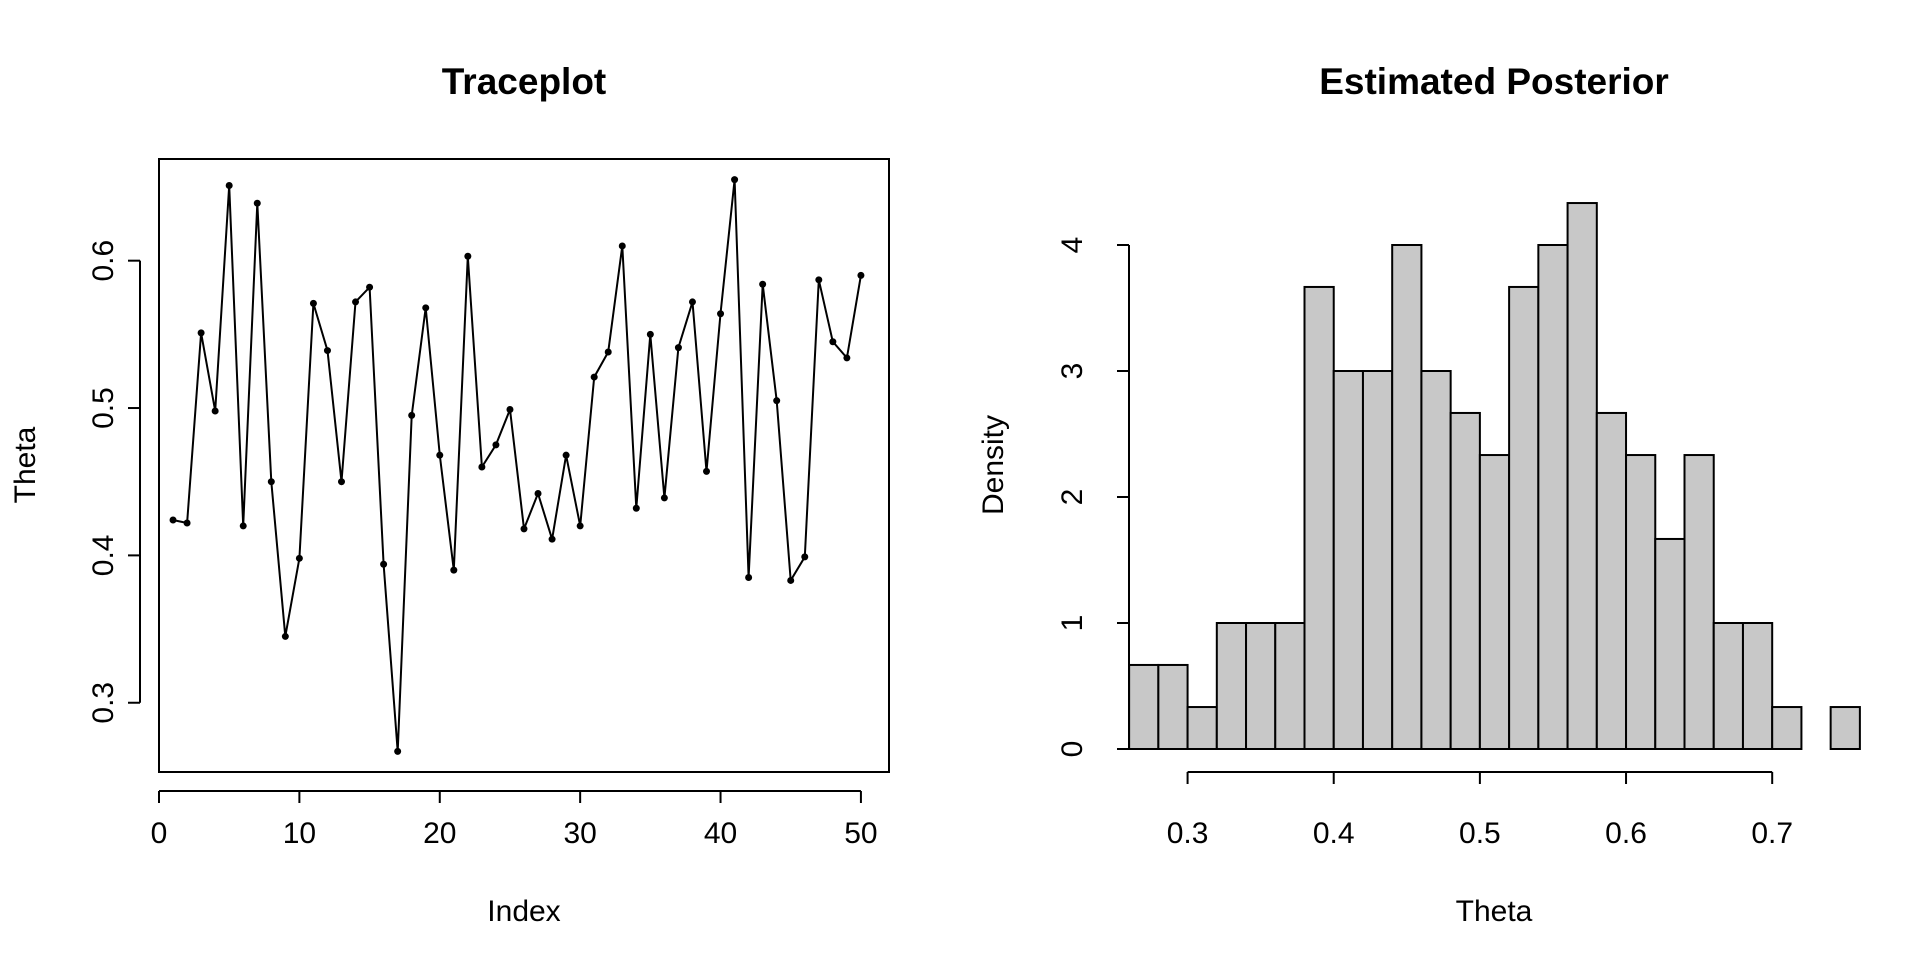 The image size is (1920, 960). Describe the element at coordinates (1188, 833) in the screenshot. I see `histogram-x-tick-label: 0.3` at that location.